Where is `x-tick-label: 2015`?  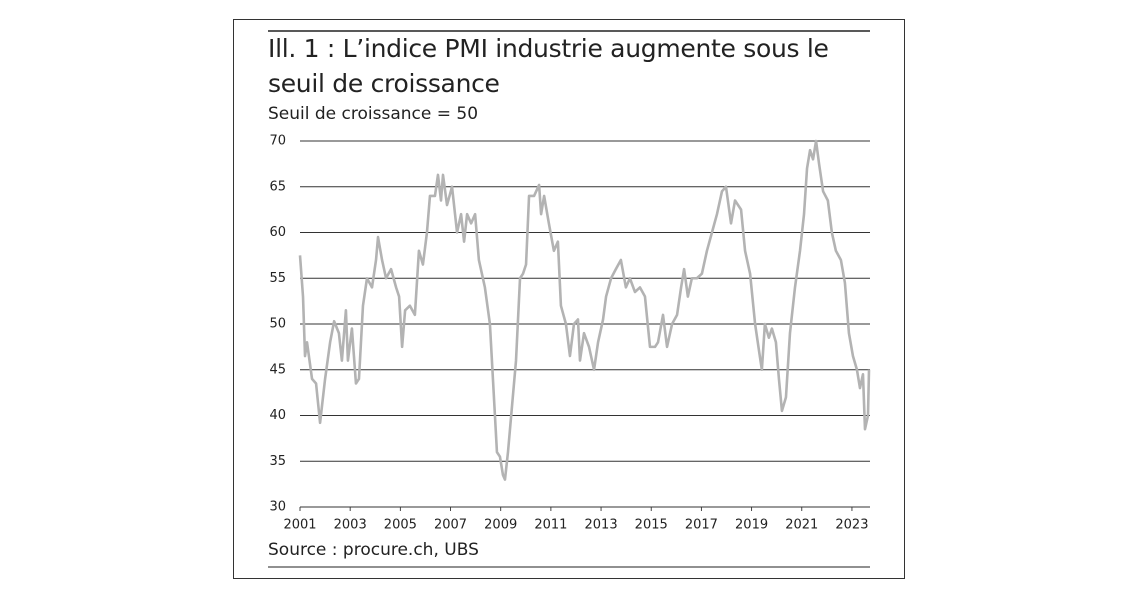 x-tick-label: 2015 is located at coordinates (651, 525).